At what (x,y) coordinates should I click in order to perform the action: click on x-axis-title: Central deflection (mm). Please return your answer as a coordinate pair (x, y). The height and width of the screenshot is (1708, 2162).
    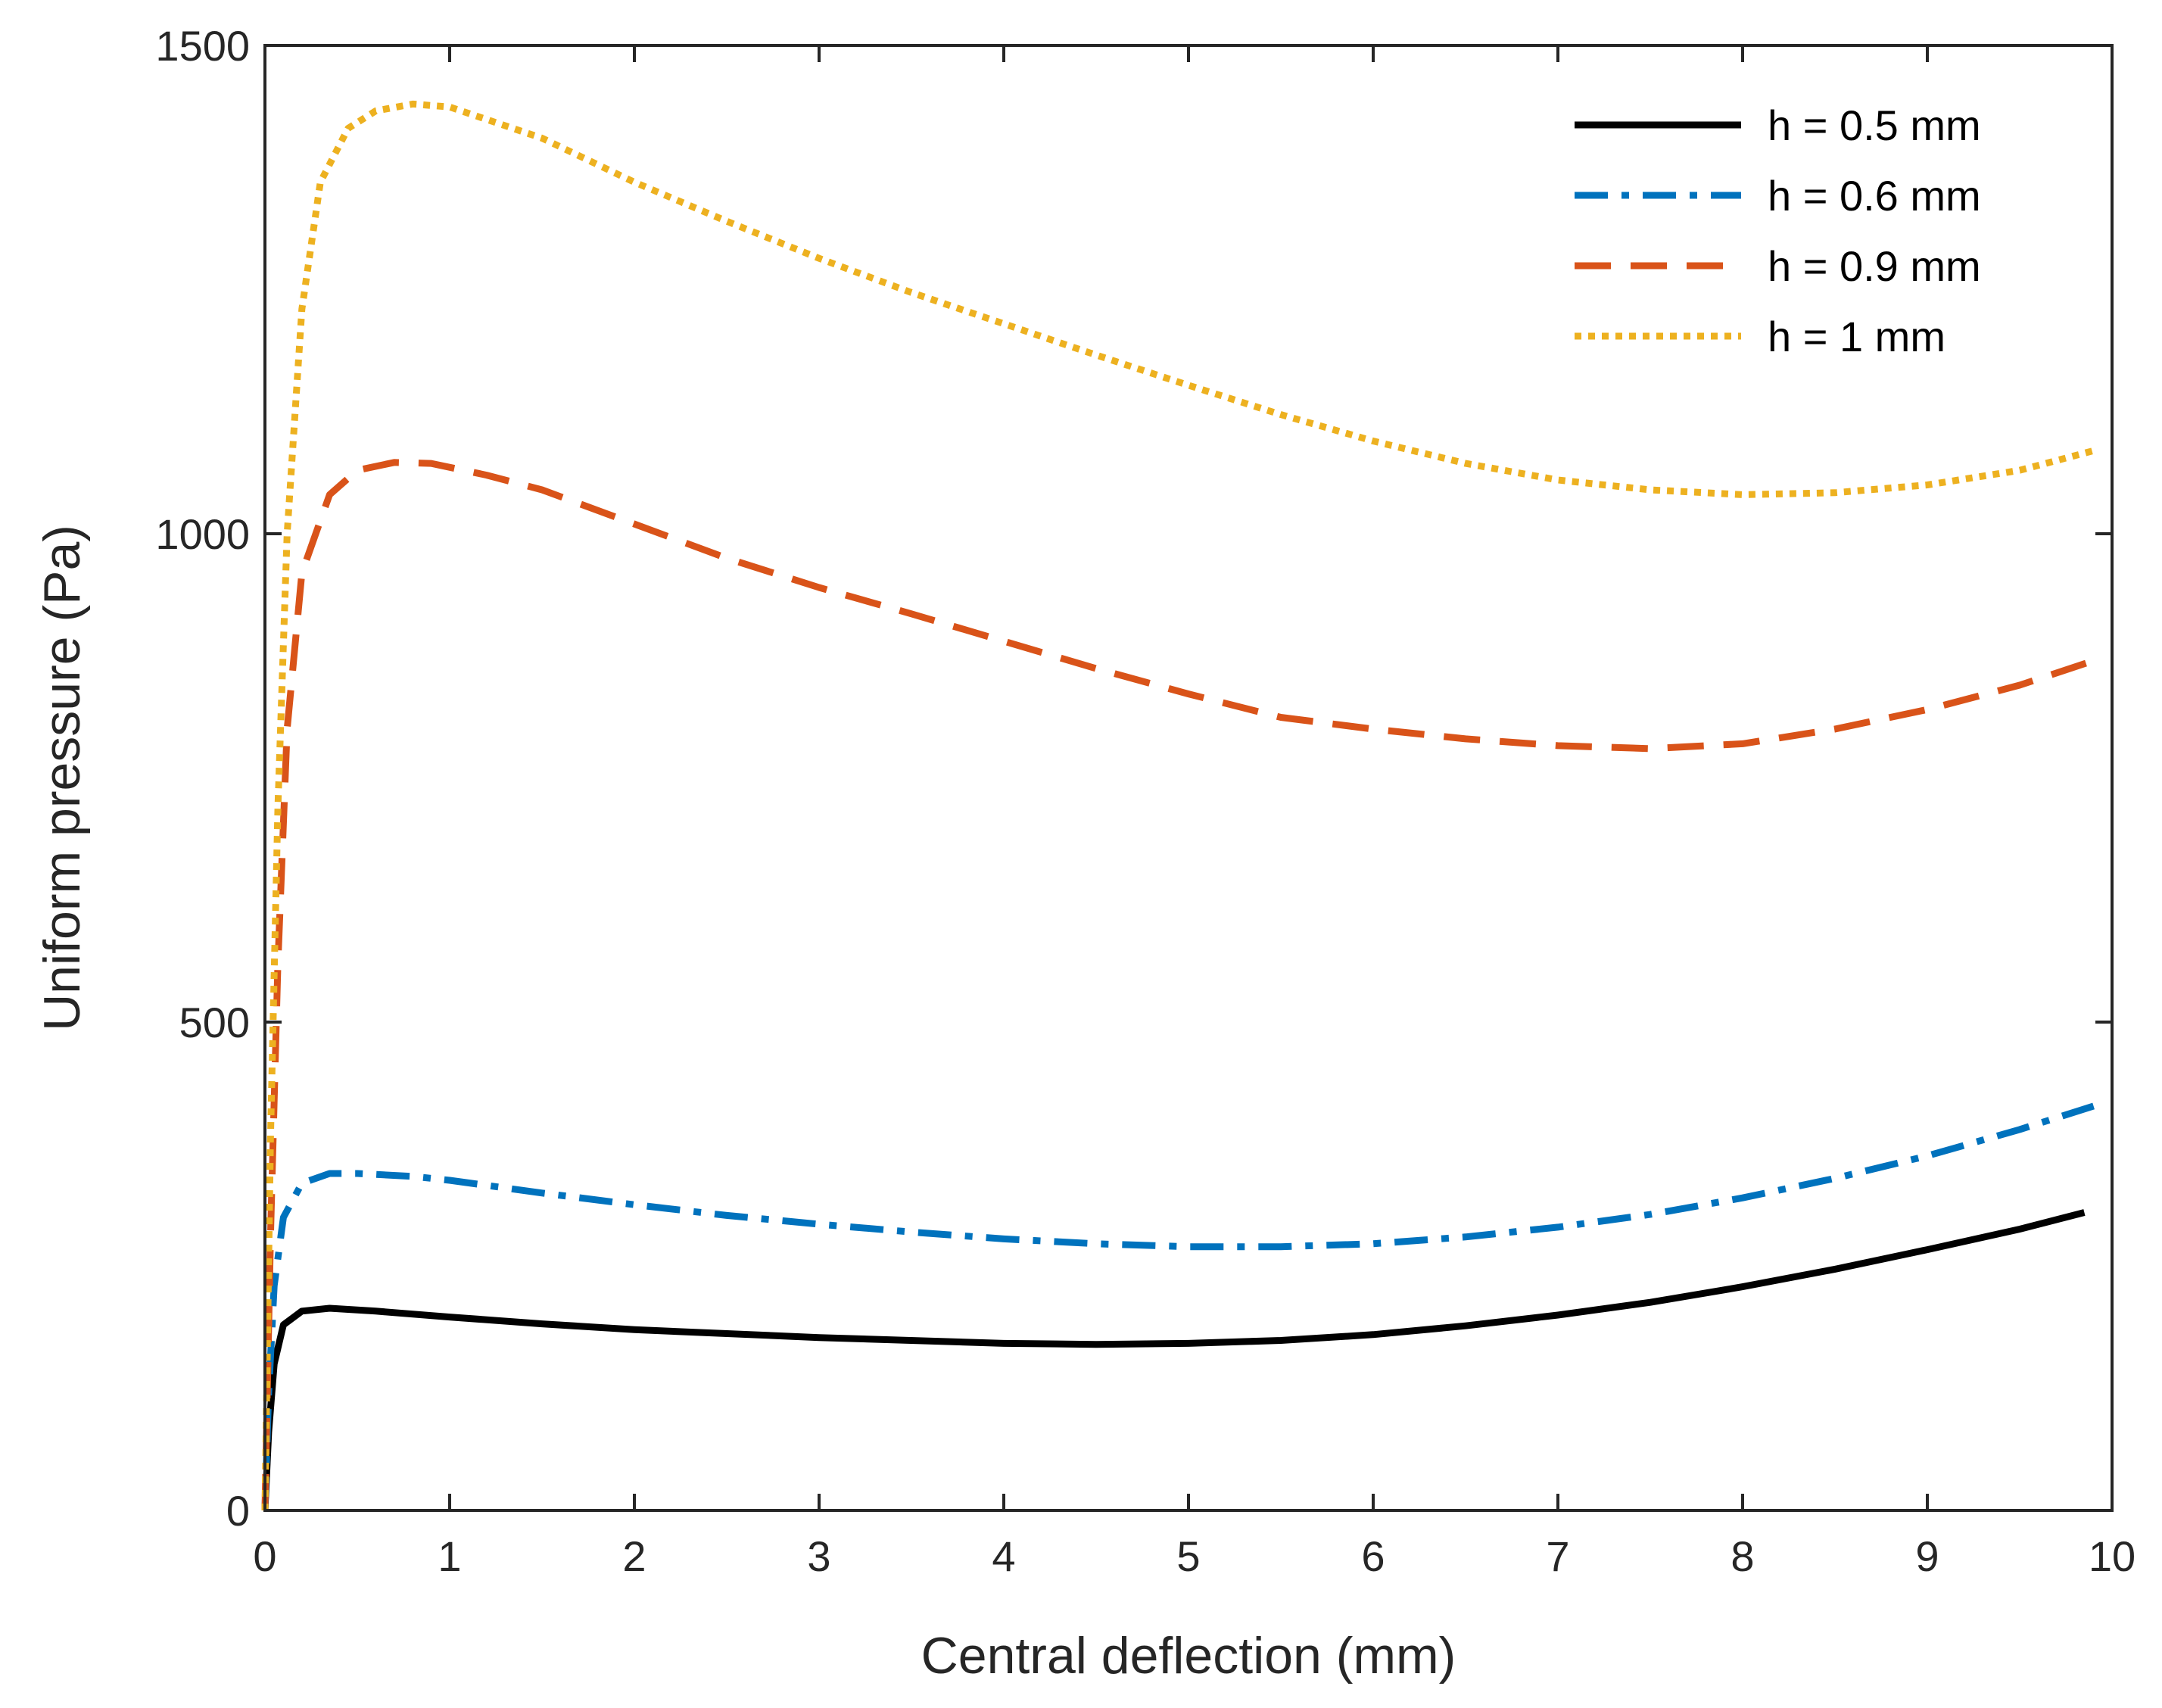
    Looking at the image, I should click on (1188, 1656).